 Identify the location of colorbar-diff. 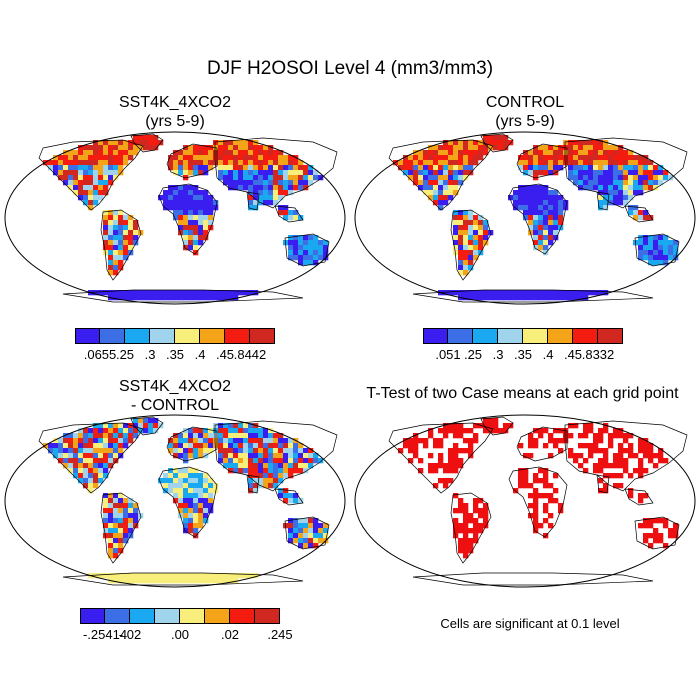
(180, 616).